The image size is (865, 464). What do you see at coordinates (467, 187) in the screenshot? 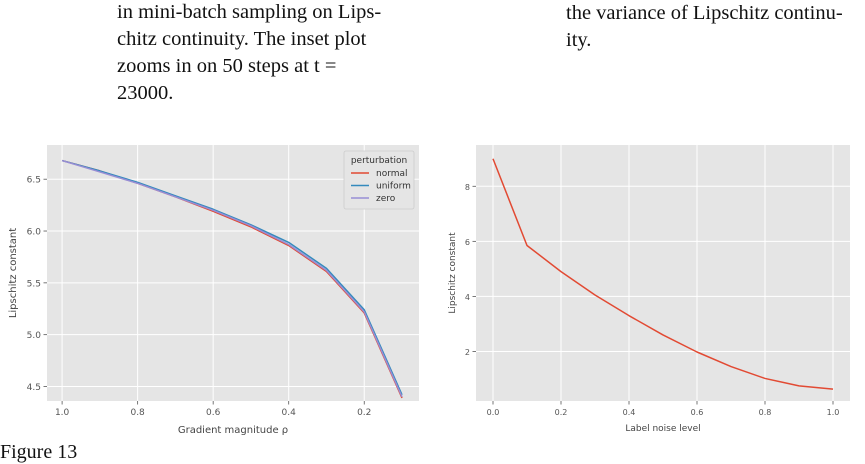
I see `y-tick-label: 8` at bounding box center [467, 187].